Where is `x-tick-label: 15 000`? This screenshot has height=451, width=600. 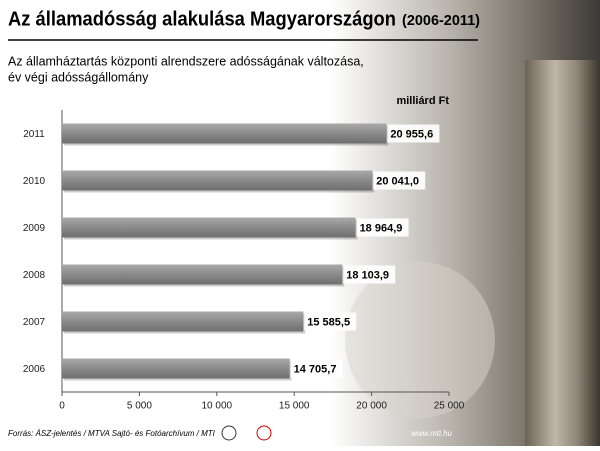
x-tick-label: 15 000 is located at coordinates (294, 406).